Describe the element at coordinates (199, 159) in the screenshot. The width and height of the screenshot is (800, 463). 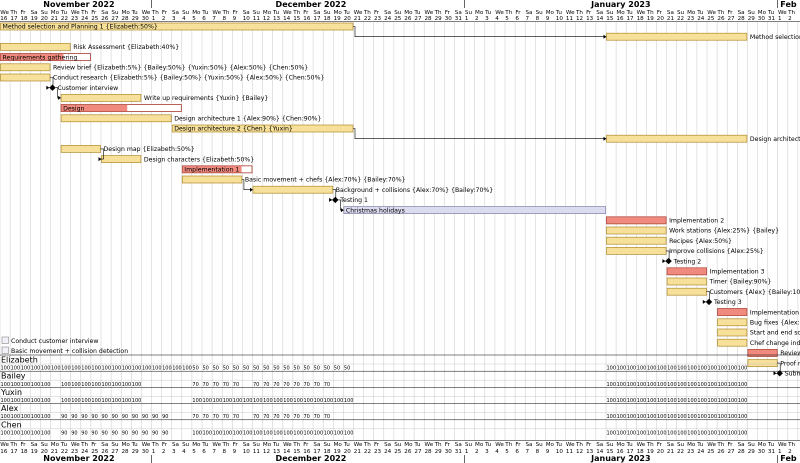
I see `task-label: Design characters {Elizabeth:50%}` at that location.